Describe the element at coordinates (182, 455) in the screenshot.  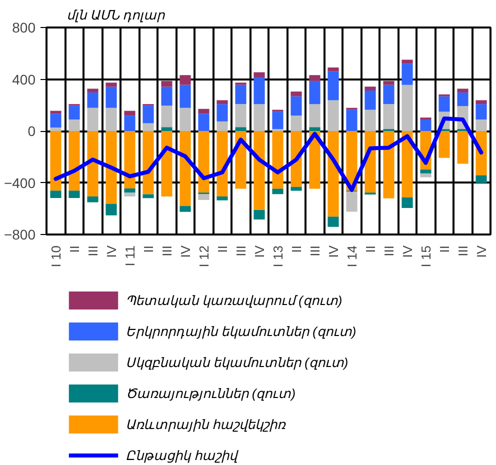
I see `legend-label: Ընթացիկ հաշիվ` at that location.